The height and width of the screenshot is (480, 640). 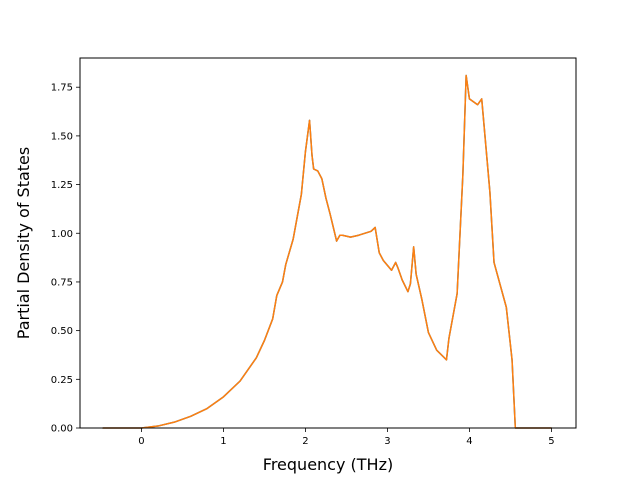 I want to click on x-tick-label: 1, so click(x=223, y=441).